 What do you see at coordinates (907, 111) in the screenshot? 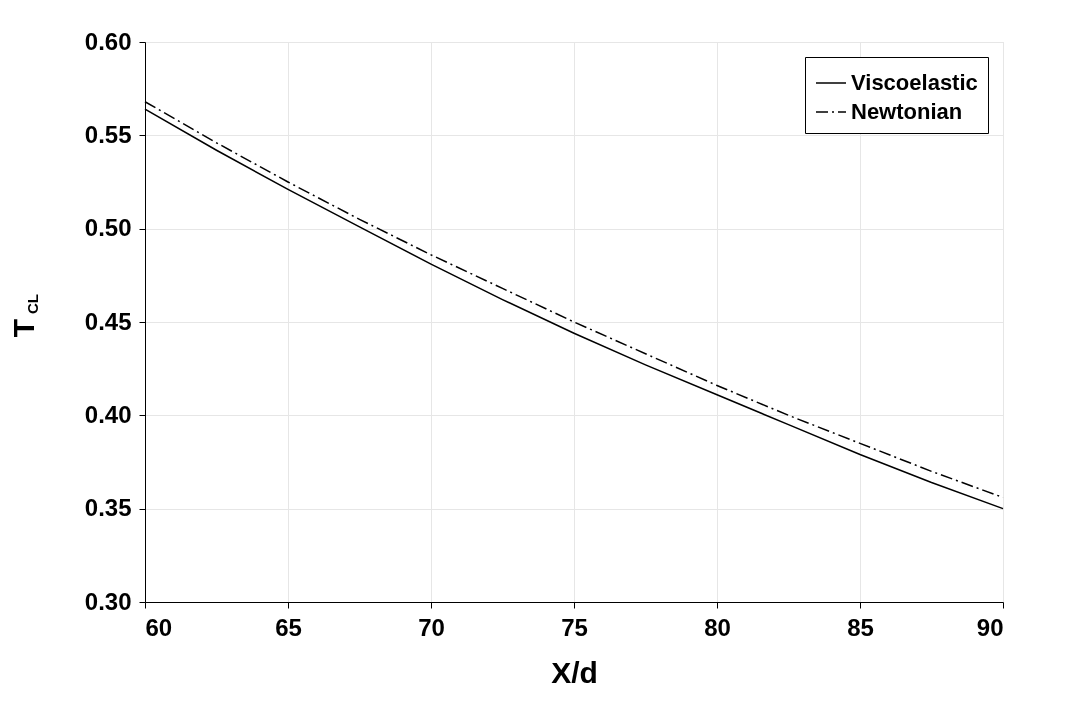
I see `legend-label: Newtonian` at bounding box center [907, 111].